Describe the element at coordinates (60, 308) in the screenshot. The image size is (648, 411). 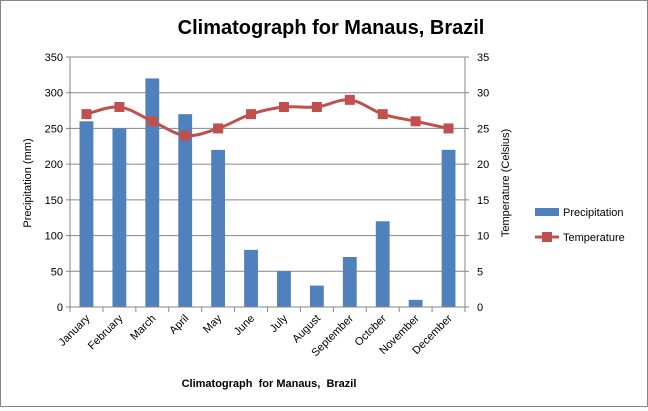
I see `y-tick-label: 0` at that location.